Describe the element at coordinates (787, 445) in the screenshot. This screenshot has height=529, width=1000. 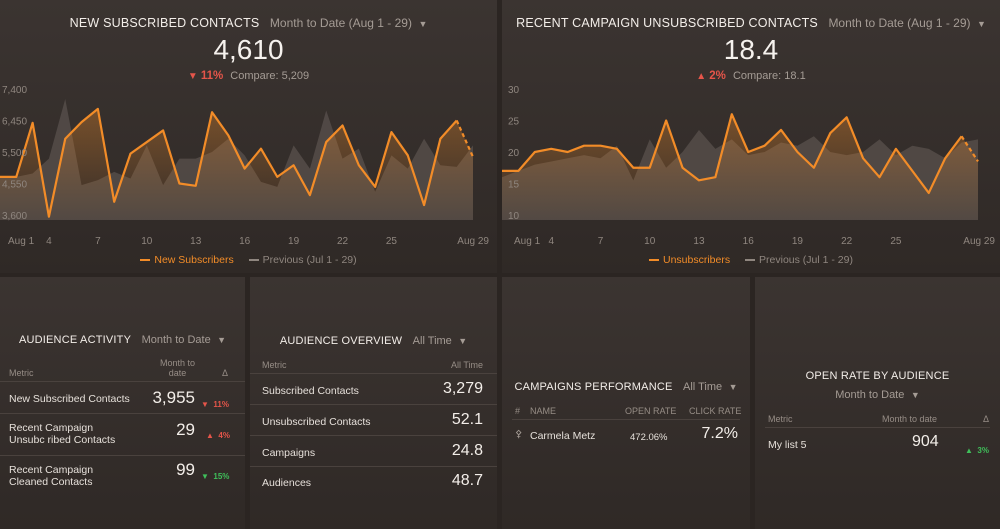
I see `row-label: My list 5` at that location.